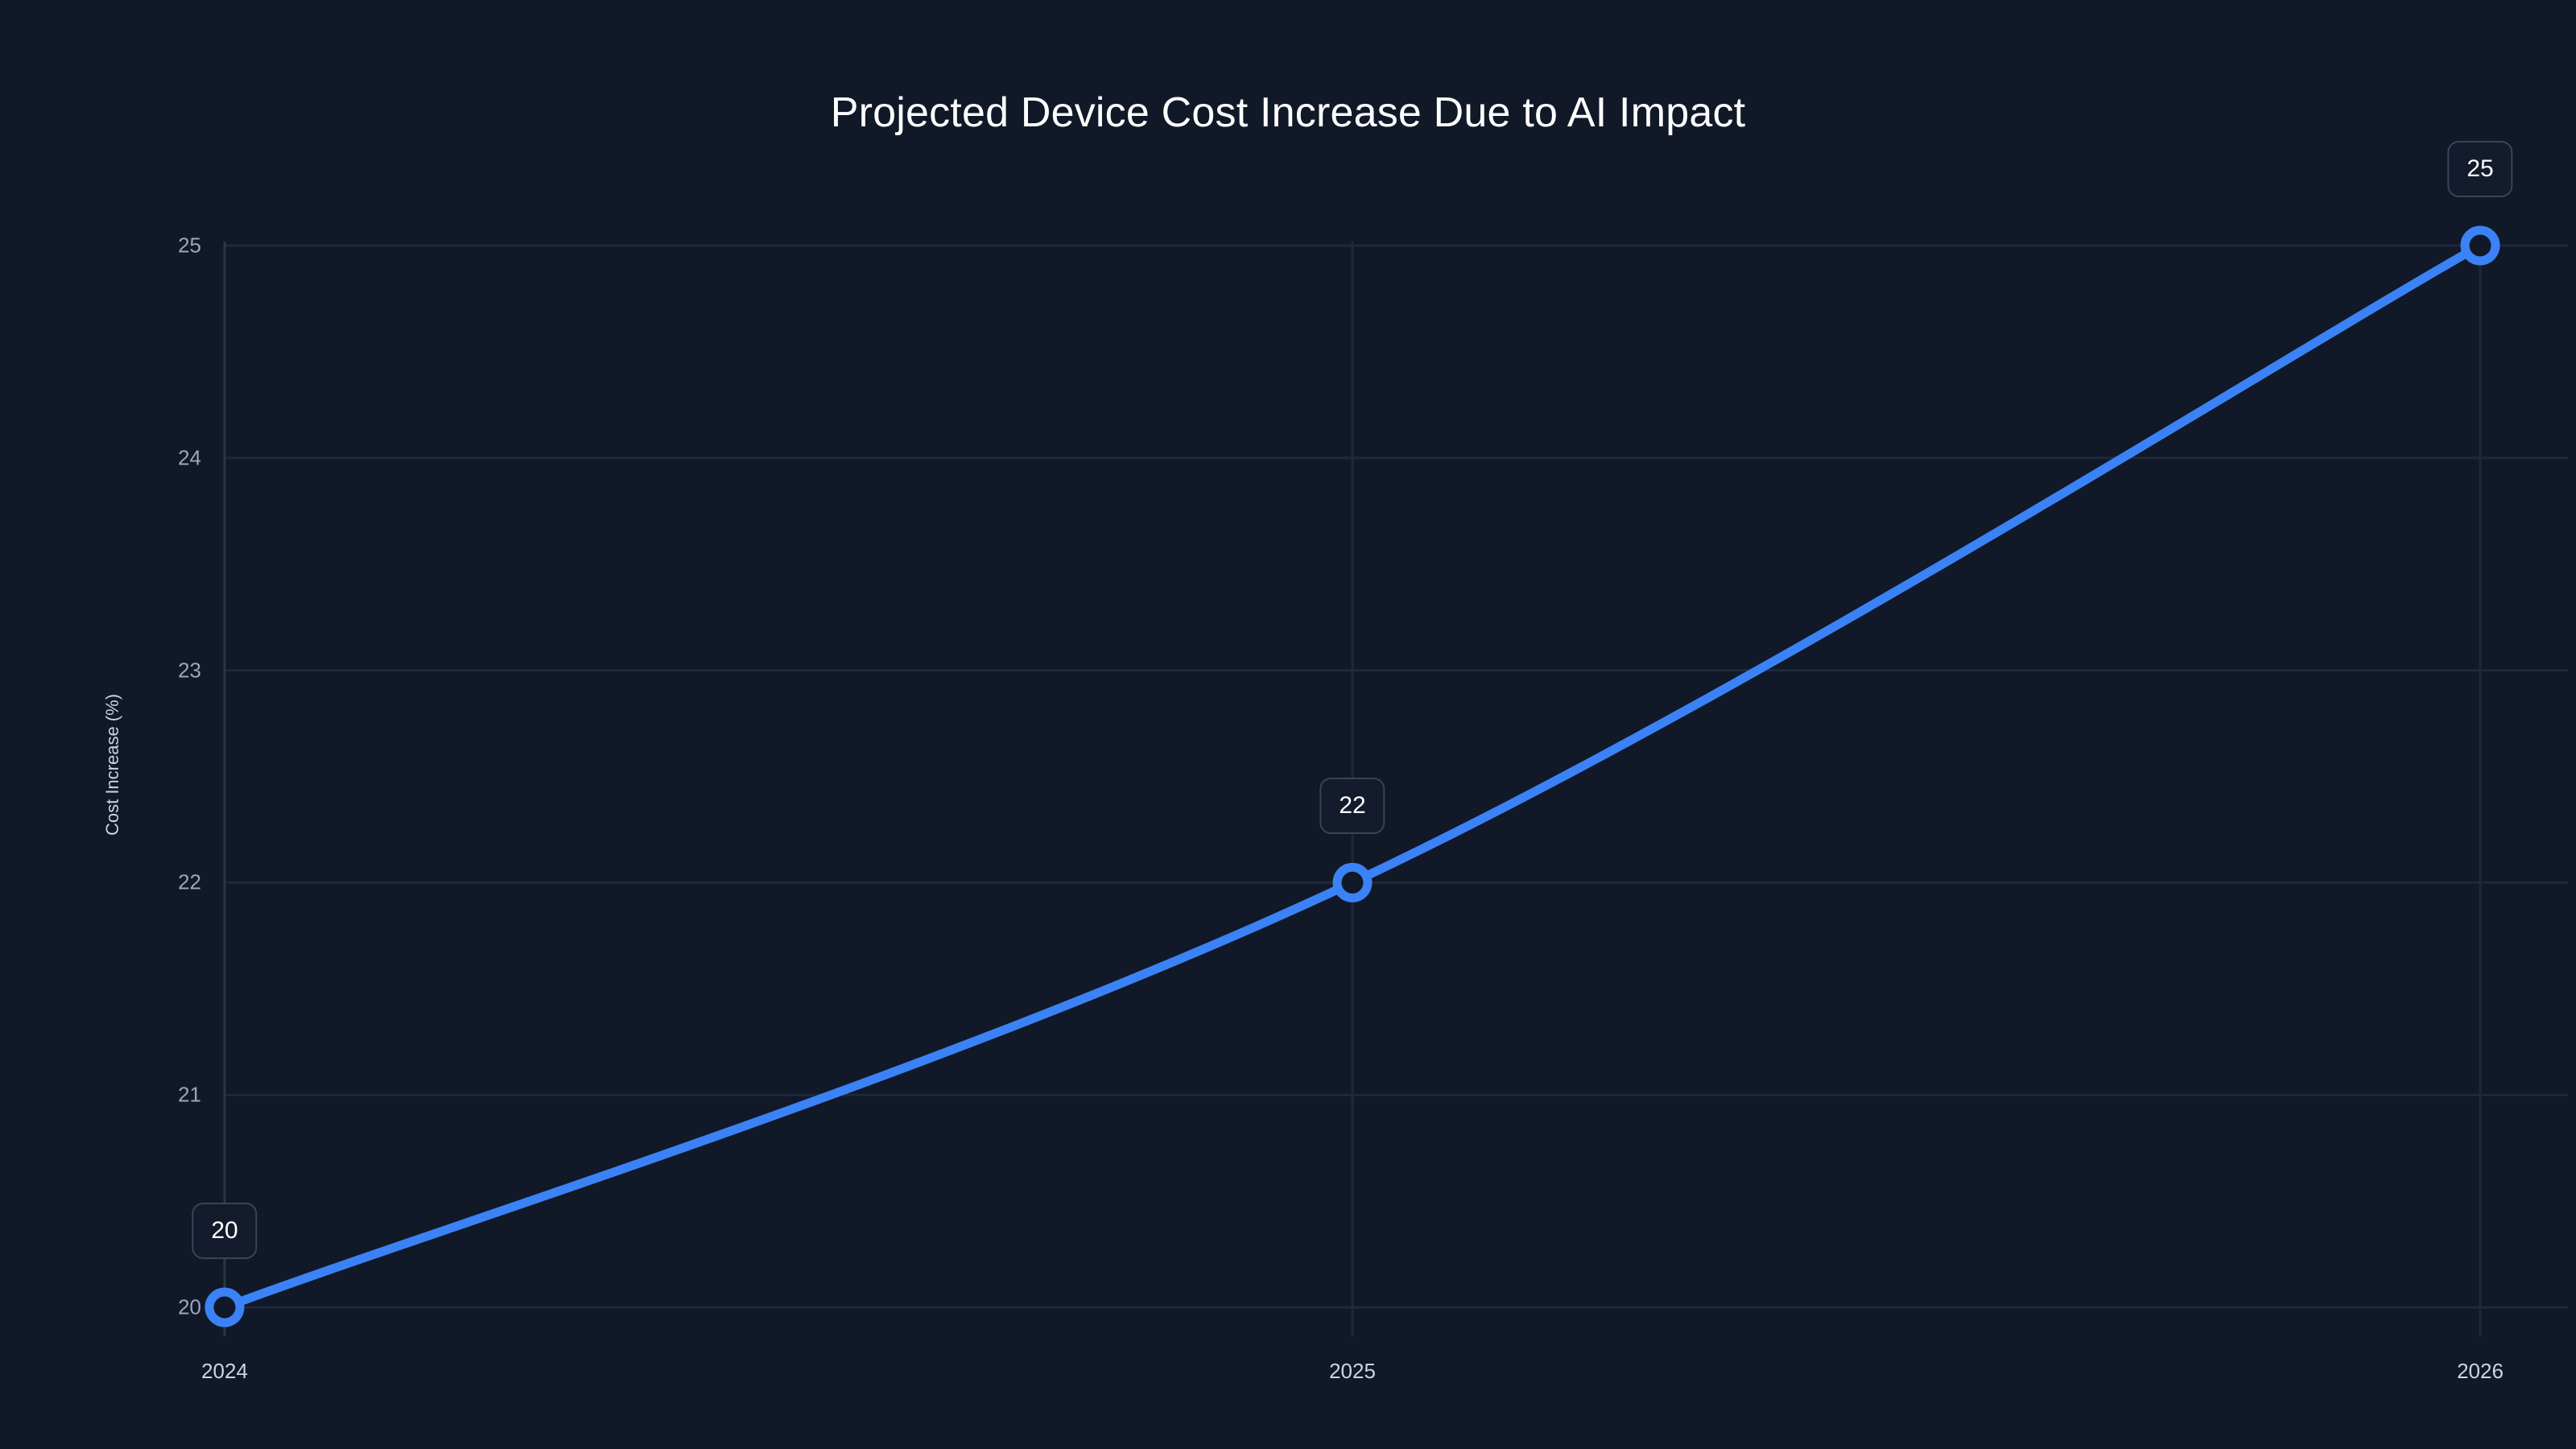 This screenshot has height=1449, width=2576. What do you see at coordinates (189, 245) in the screenshot?
I see `y-axis-tick-label: 25` at bounding box center [189, 245].